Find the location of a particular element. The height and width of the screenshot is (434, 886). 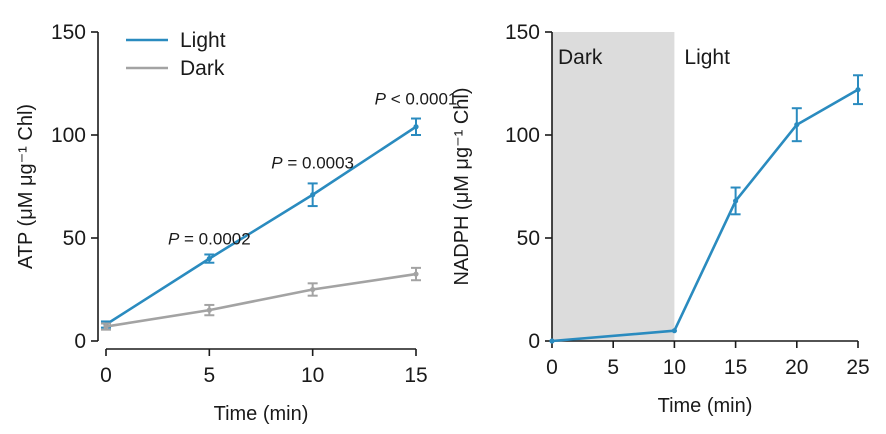

light-period-label: Light is located at coordinates (707, 57).